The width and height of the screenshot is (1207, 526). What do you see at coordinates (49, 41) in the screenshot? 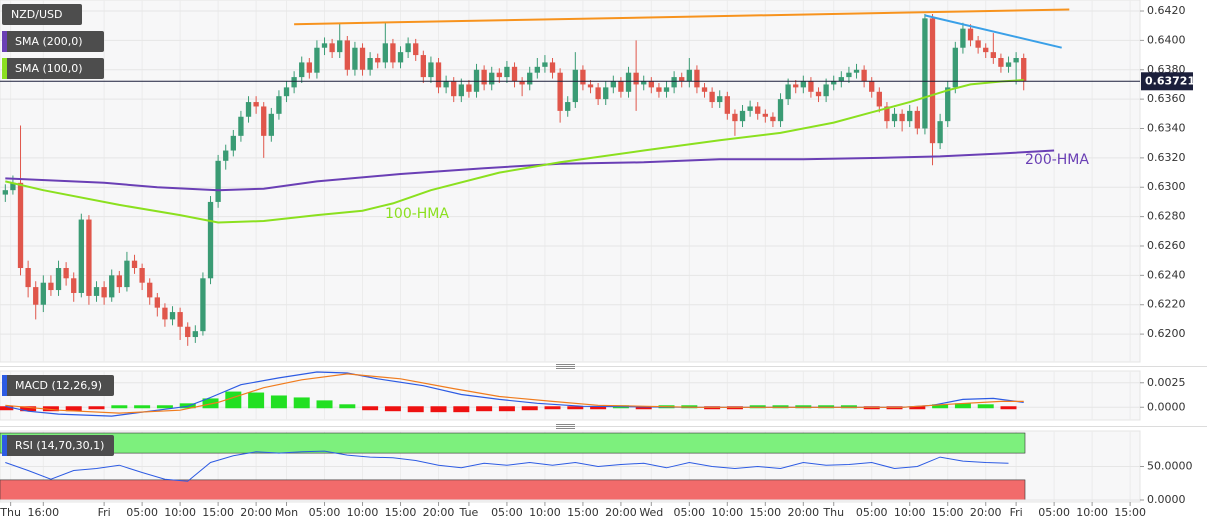
I see `legend-entry: SMA (200,0)` at bounding box center [49, 41].